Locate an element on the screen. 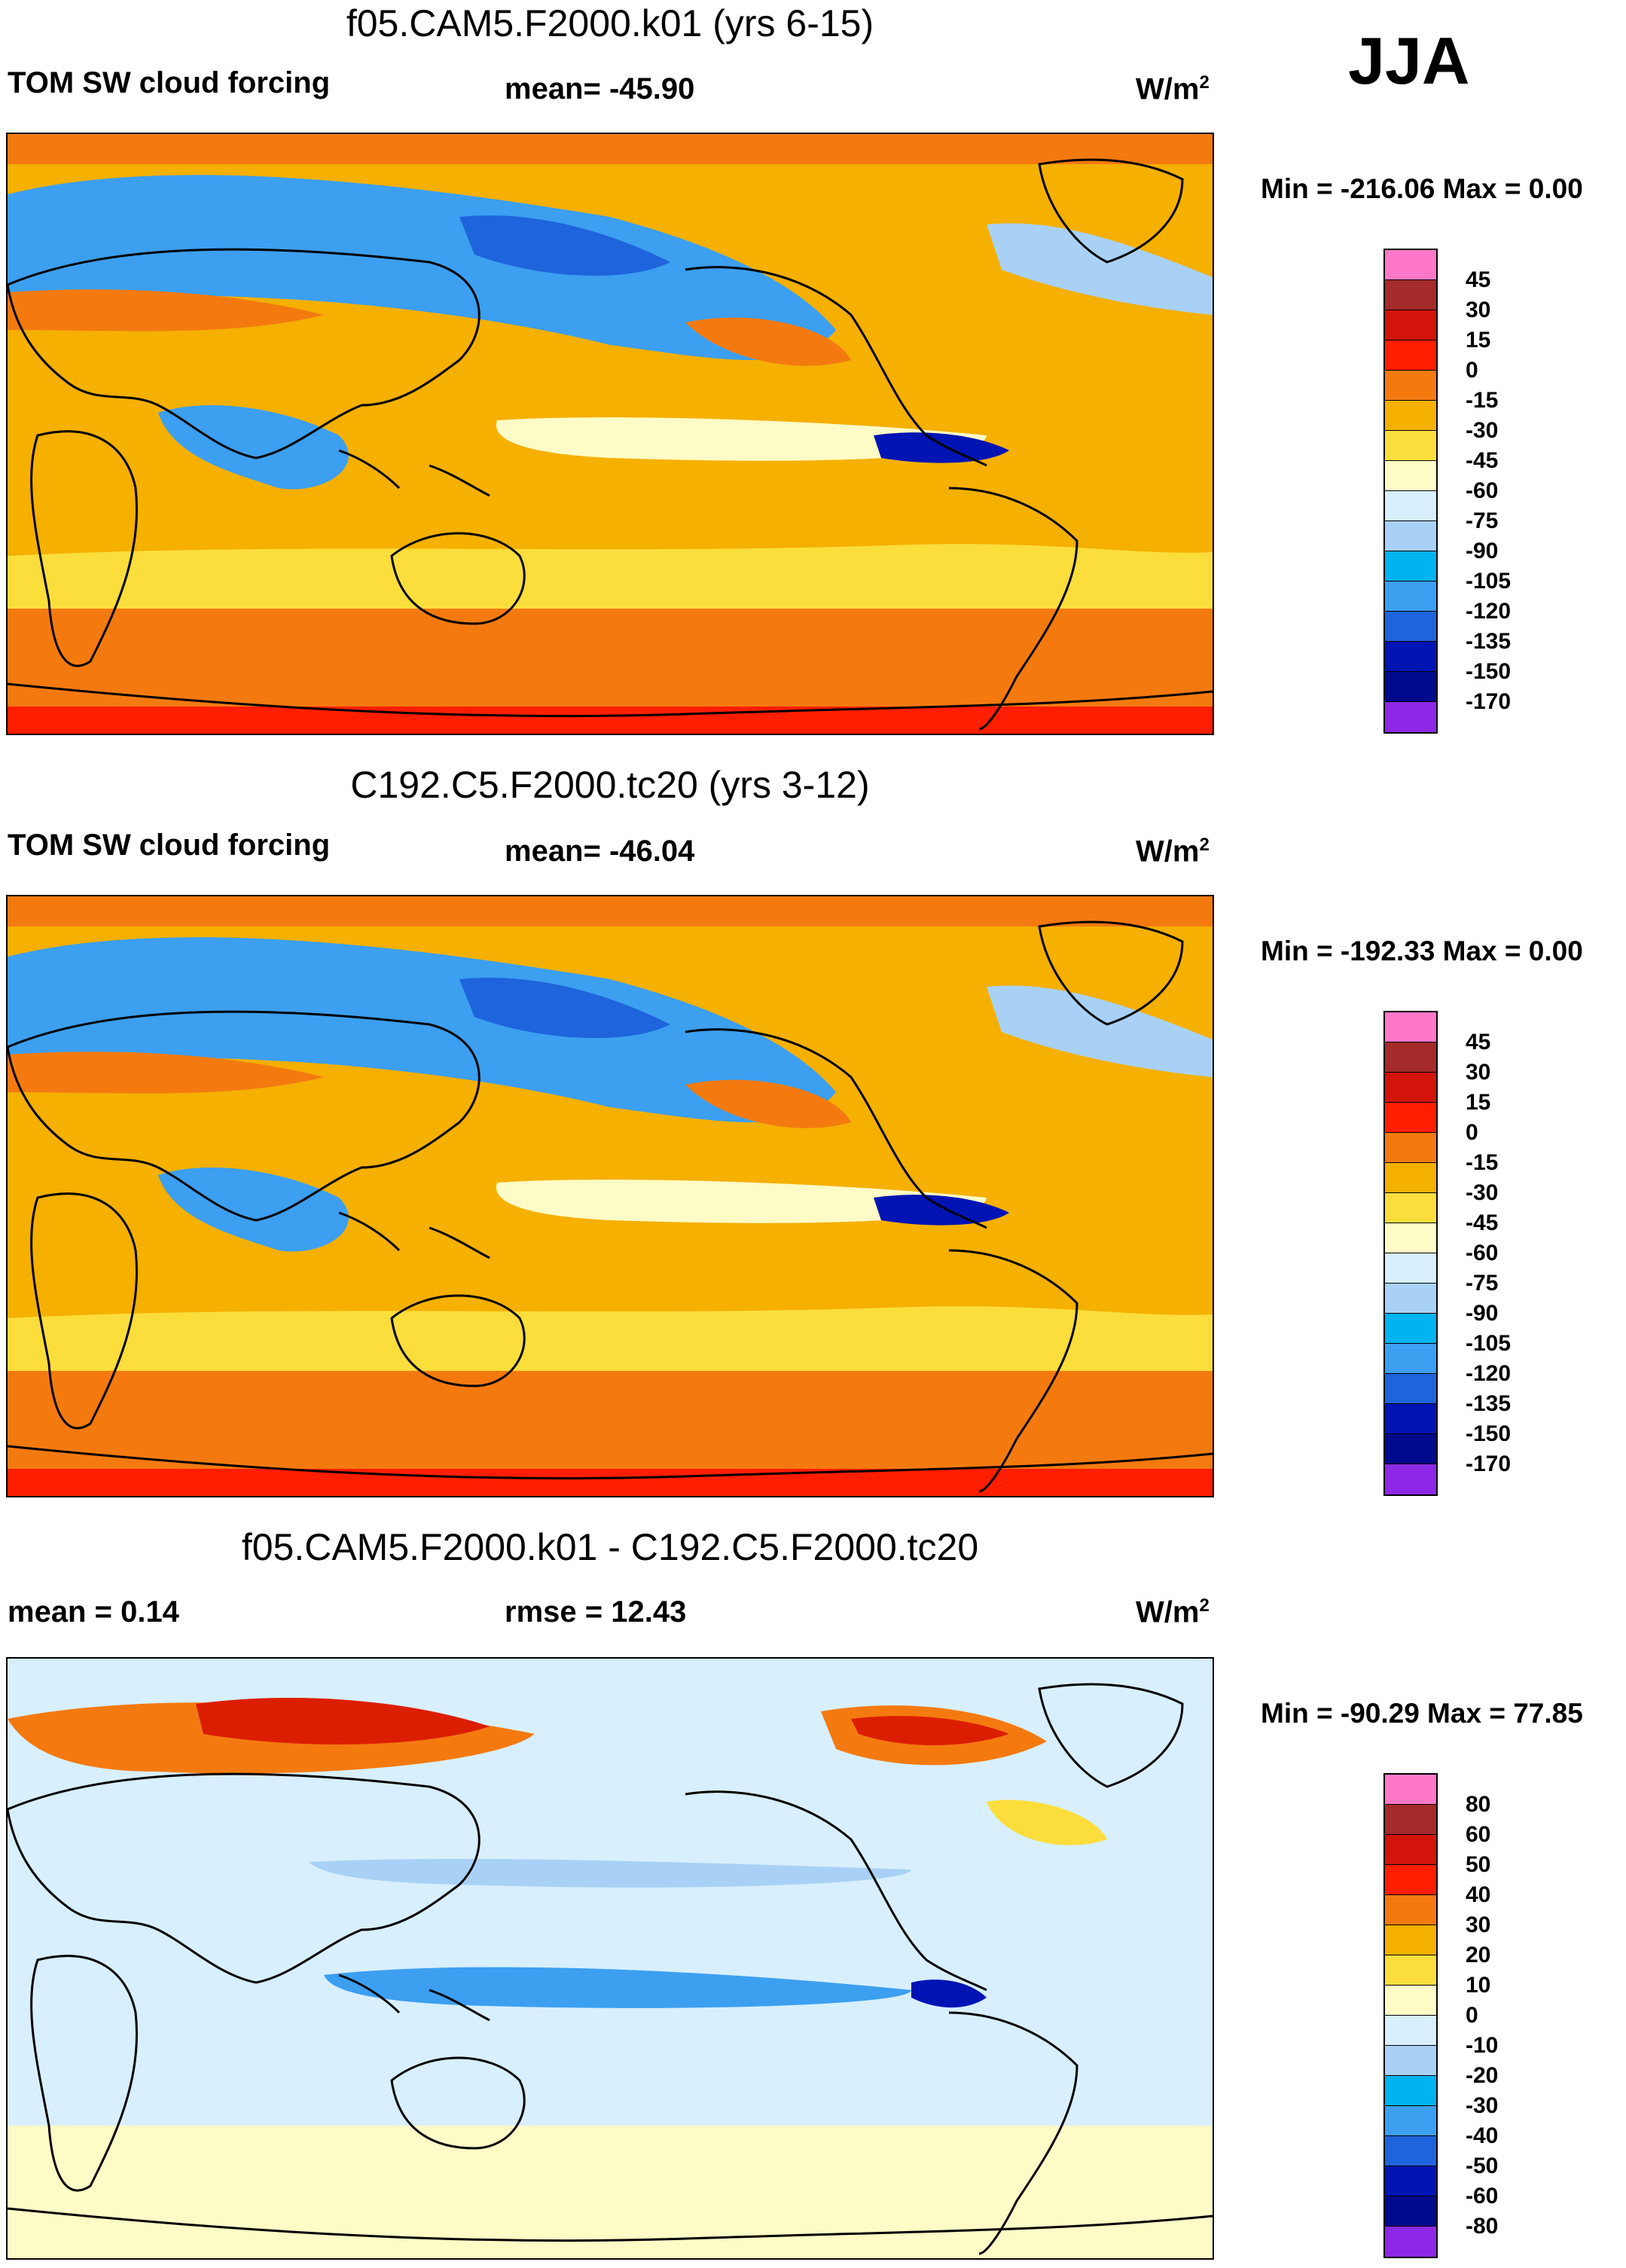 Image resolution: width=1626 pixels, height=2268 pixels. colorbar-tick-label: -90 is located at coordinates (1482, 1314).